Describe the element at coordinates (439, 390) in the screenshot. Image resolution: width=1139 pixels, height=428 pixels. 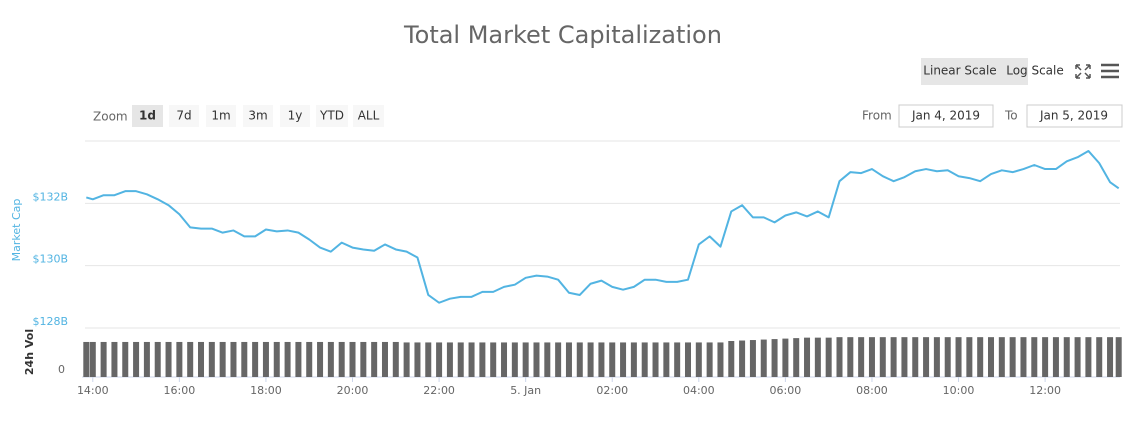
I see `x-tick-label: 22:00` at that location.